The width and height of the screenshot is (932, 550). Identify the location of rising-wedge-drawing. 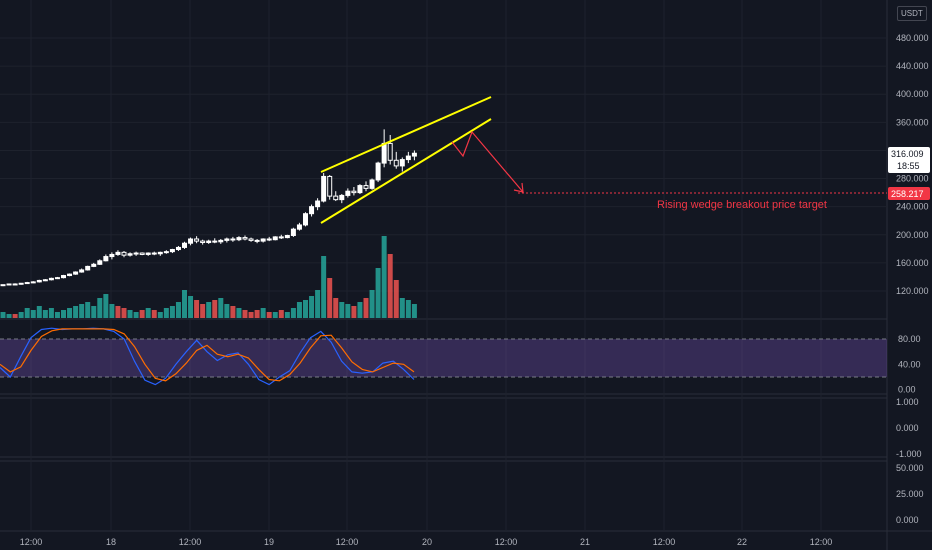
(406, 160).